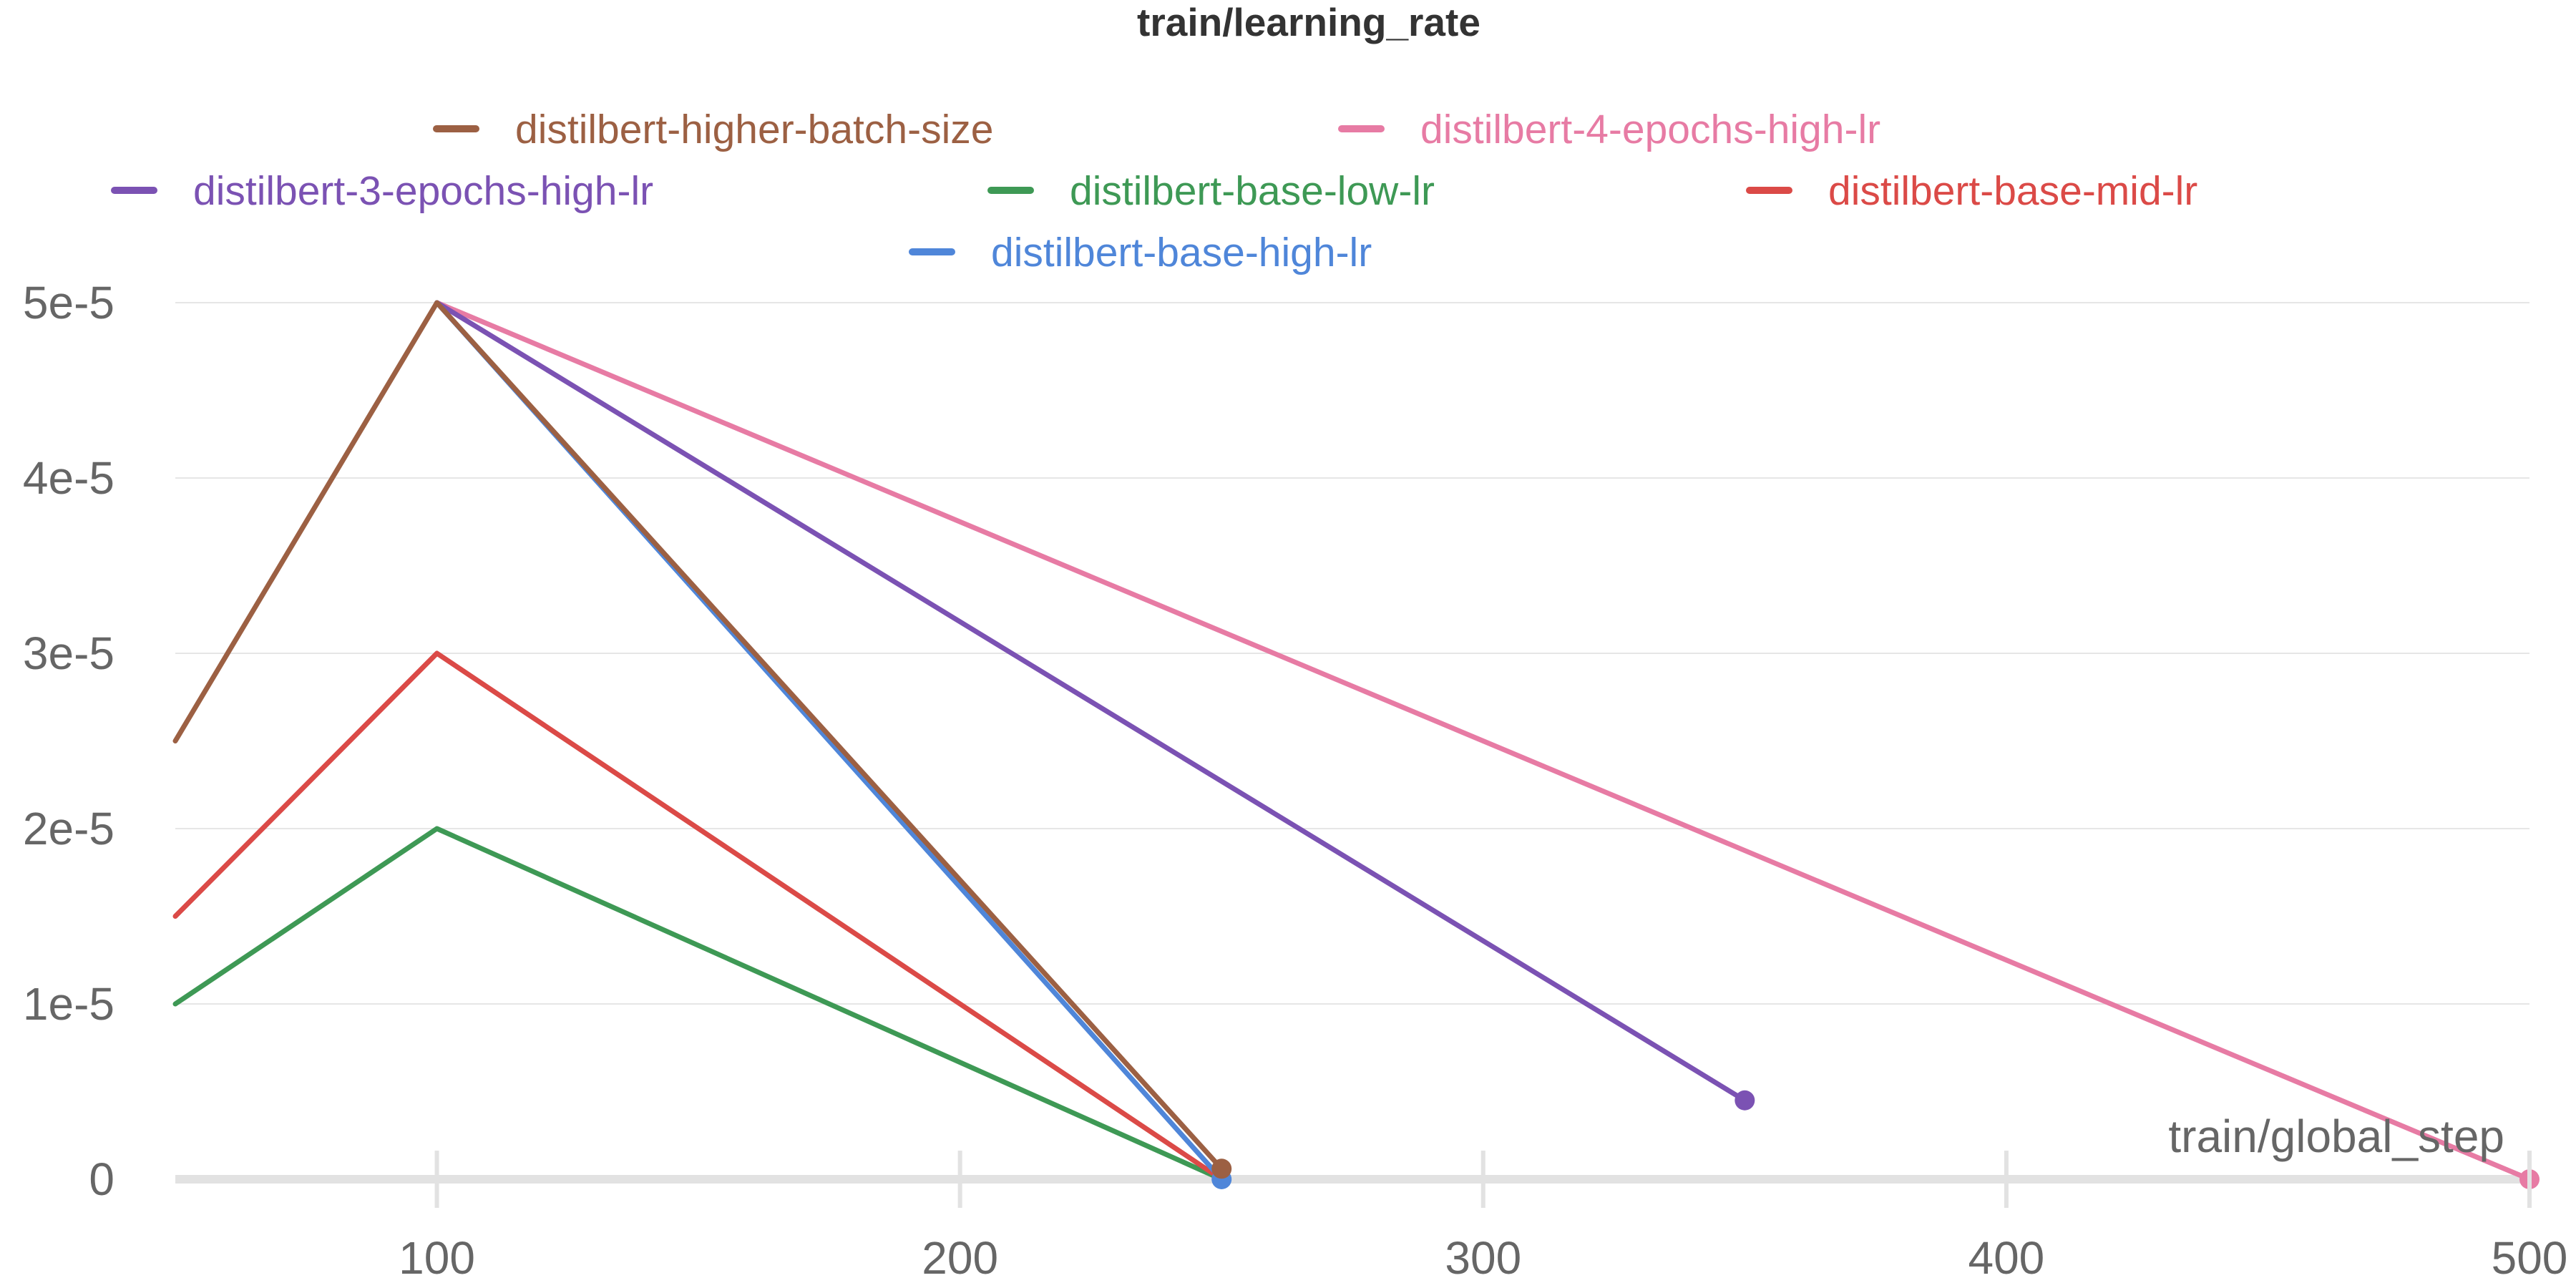 Image resolution: width=2576 pixels, height=1288 pixels. I want to click on legend-item: distilbert-base-mid-lr, so click(1971, 191).